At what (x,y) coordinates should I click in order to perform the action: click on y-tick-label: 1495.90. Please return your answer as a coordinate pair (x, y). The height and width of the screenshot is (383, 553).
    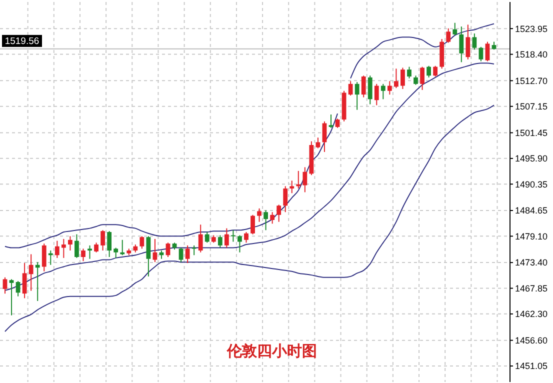
    Looking at the image, I should click on (531, 159).